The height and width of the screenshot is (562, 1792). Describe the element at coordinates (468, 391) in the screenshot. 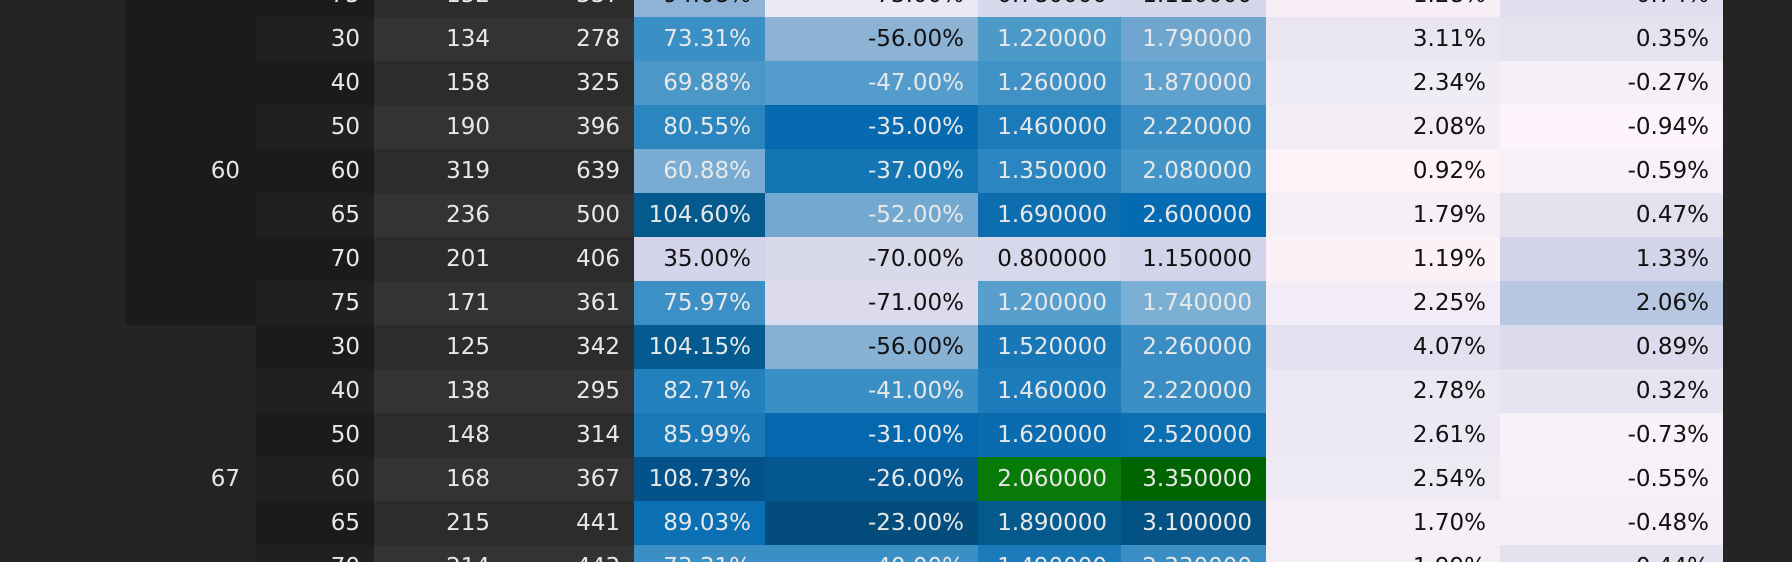

I see `count-a-cell: 138` at that location.